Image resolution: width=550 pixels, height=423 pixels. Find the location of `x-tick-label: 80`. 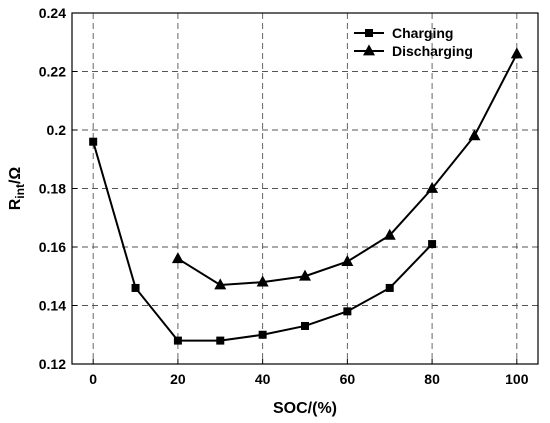

x-tick-label: 80 is located at coordinates (432, 379).